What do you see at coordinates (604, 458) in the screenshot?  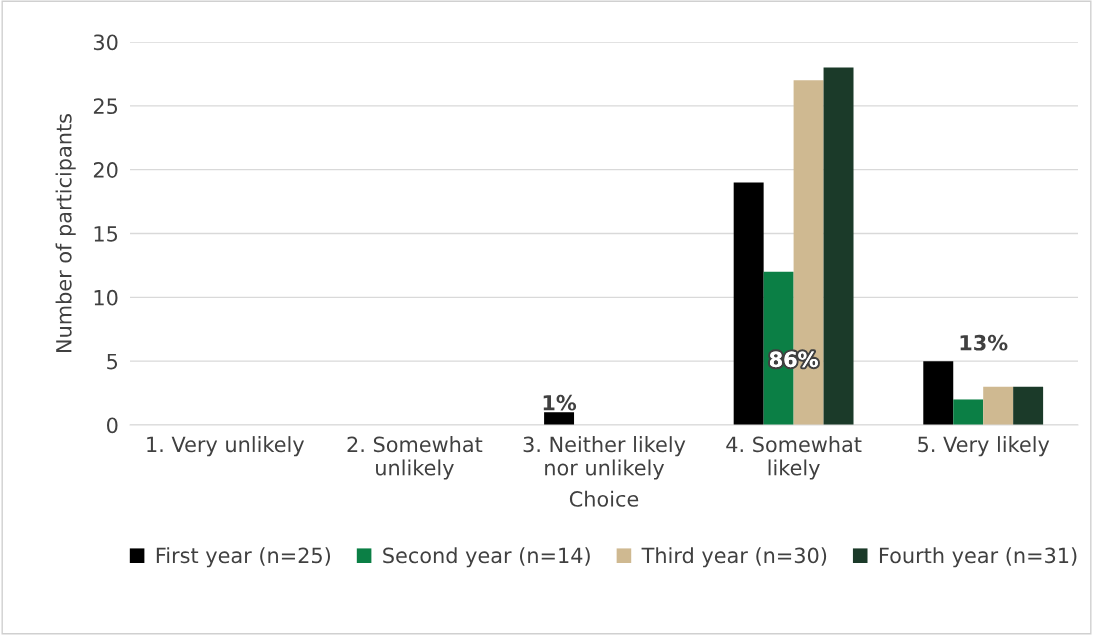 I see `x-tick-label: 3. Neither likely nor unlikely` at bounding box center [604, 458].